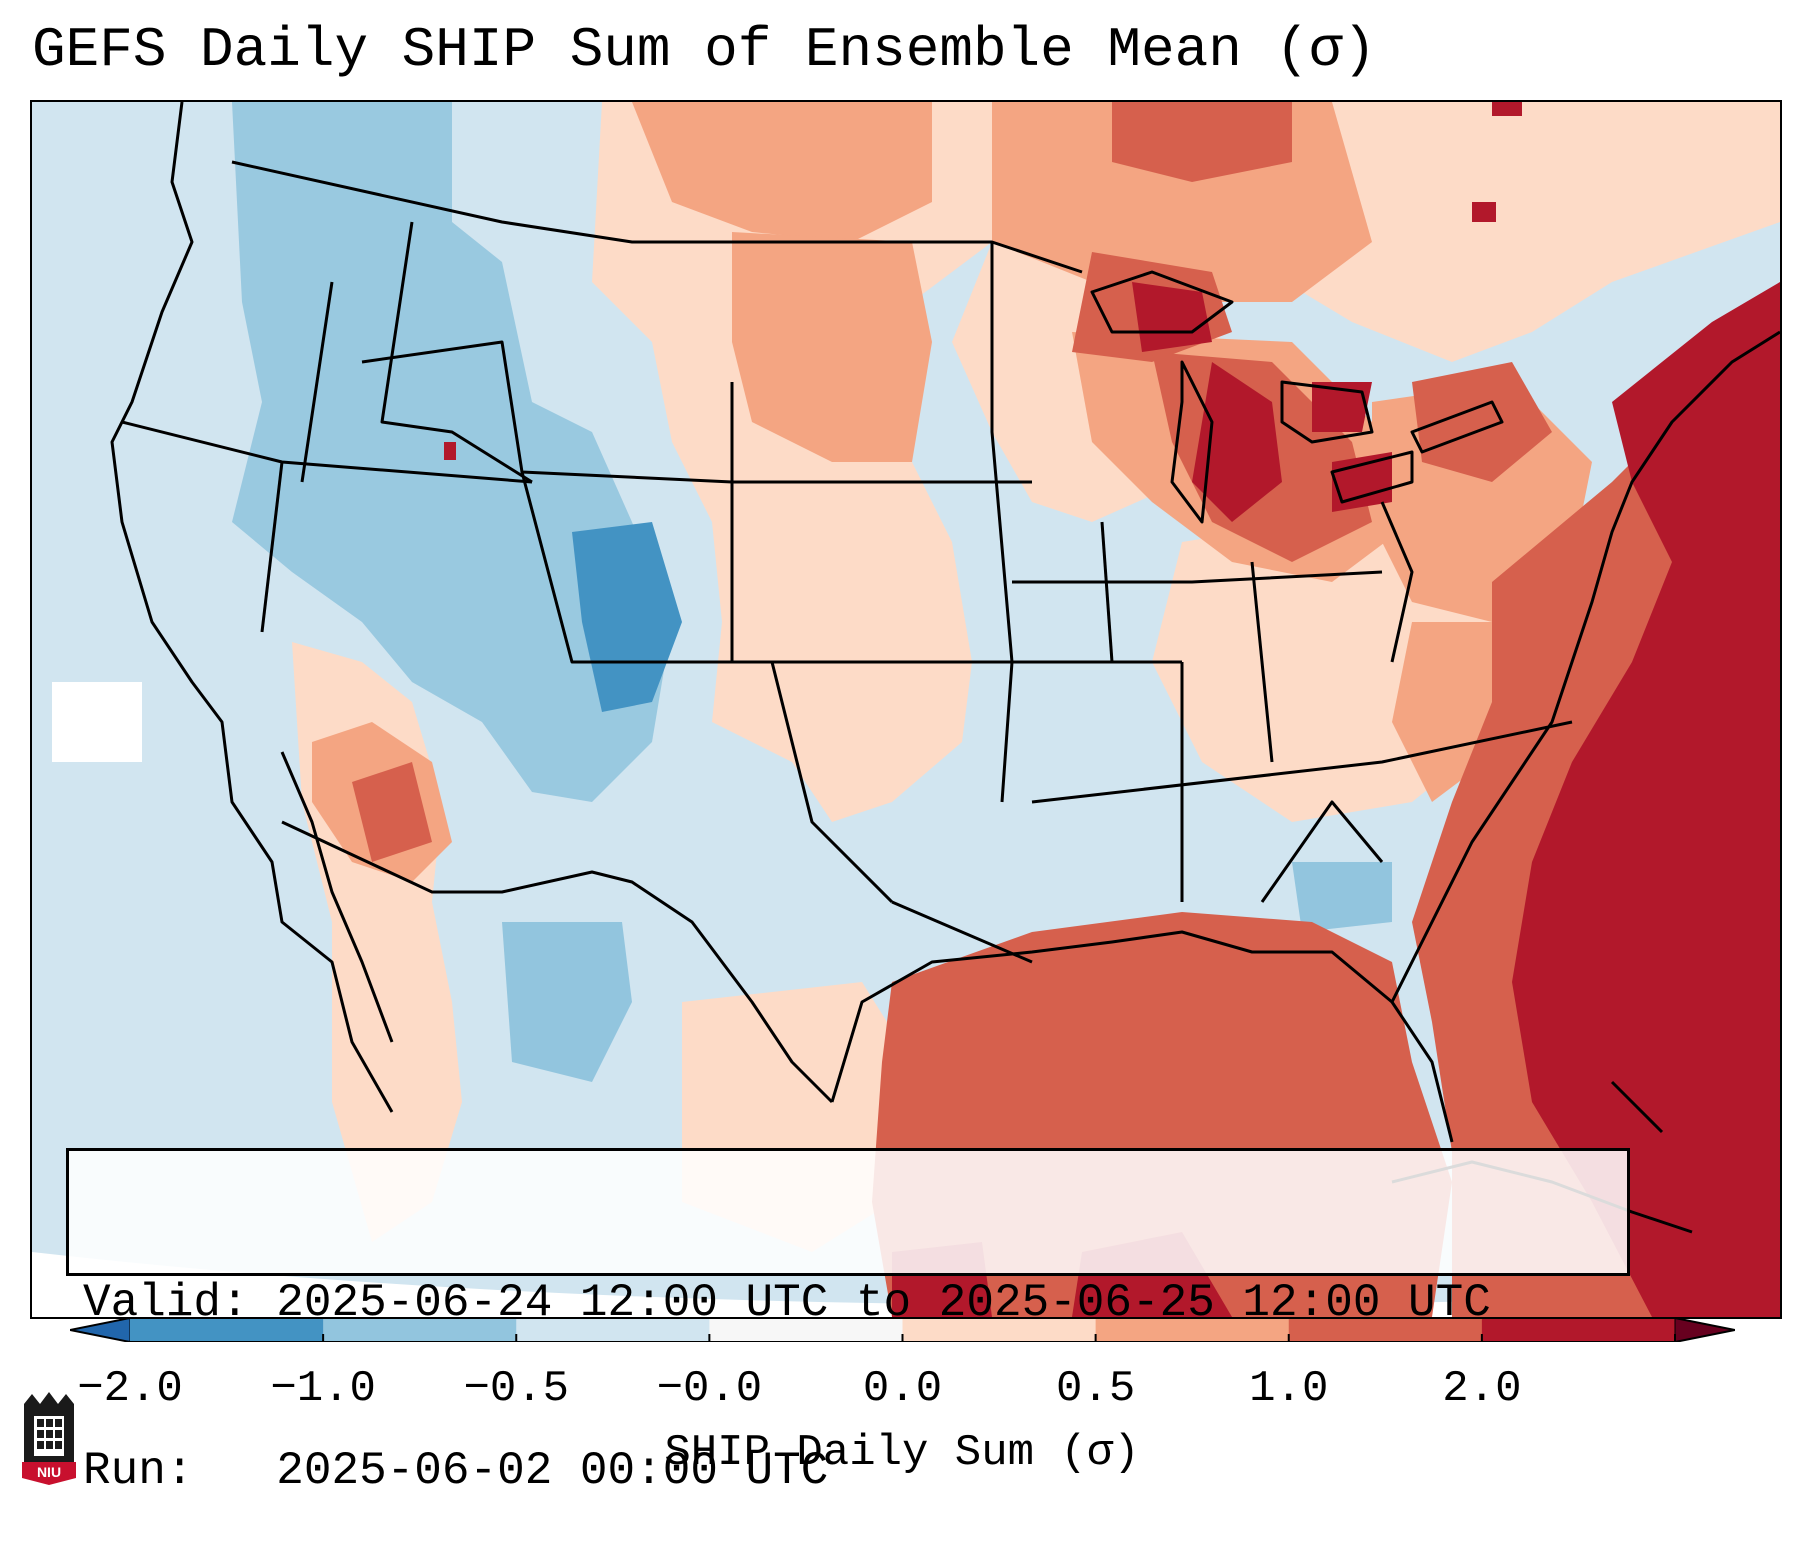  I want to click on colorbar-tick-label: 1.0, so click(1289, 1389).